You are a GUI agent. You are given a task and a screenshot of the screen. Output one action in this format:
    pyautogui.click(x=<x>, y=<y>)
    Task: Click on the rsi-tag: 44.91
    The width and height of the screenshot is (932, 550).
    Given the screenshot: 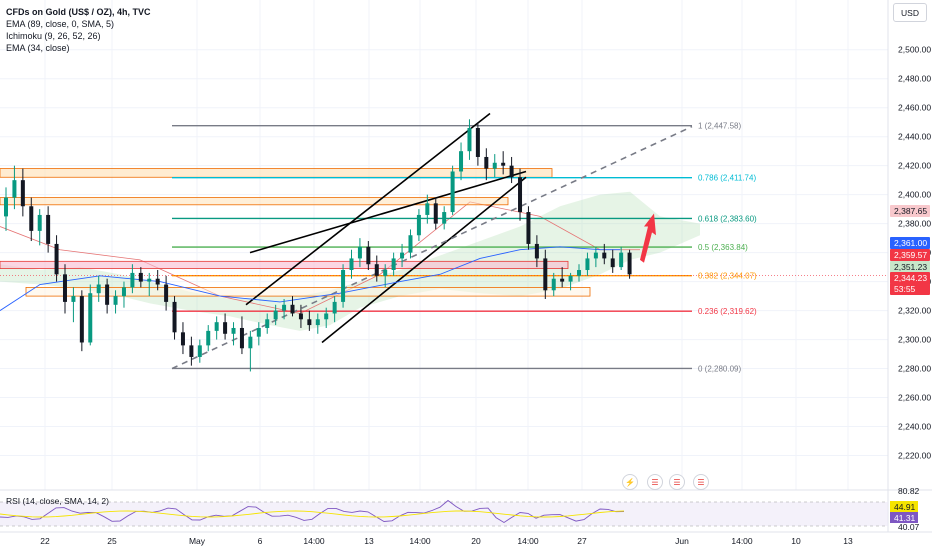 What is the action you would take?
    pyautogui.click(x=905, y=507)
    